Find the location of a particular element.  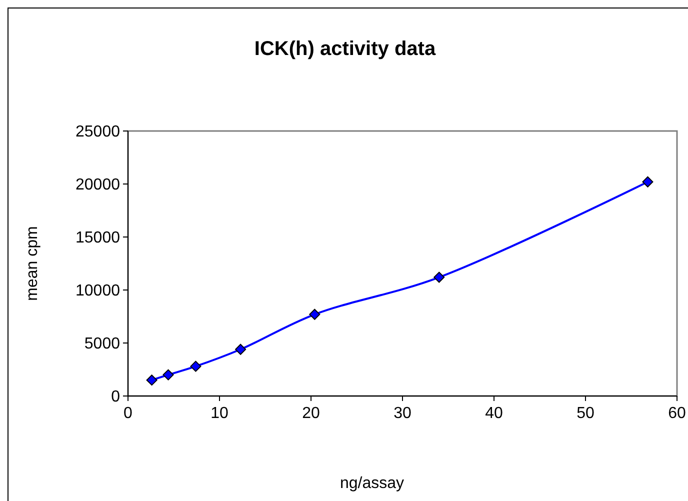

x-tick-label: 40 is located at coordinates (494, 413).